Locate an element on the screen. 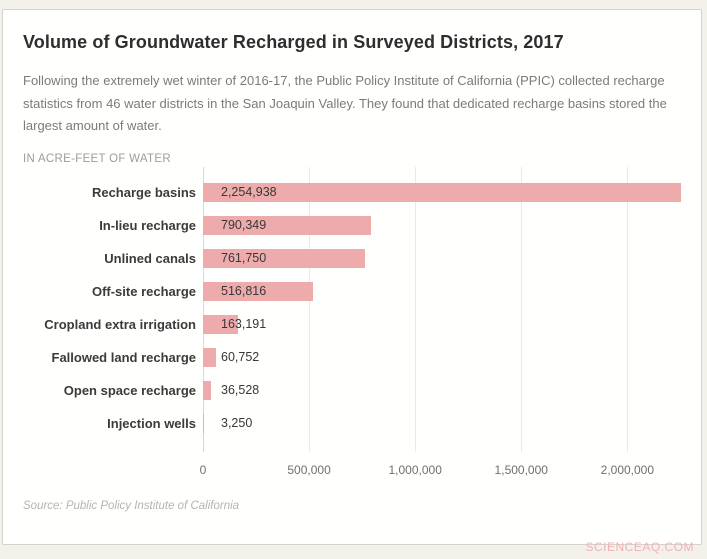  row-plot: 516,816 is located at coordinates (447, 291).